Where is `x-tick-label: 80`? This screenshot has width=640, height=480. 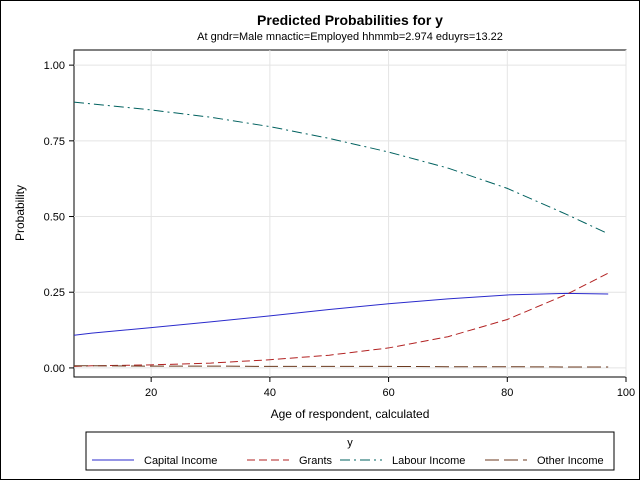
x-tick-label: 80 is located at coordinates (507, 393).